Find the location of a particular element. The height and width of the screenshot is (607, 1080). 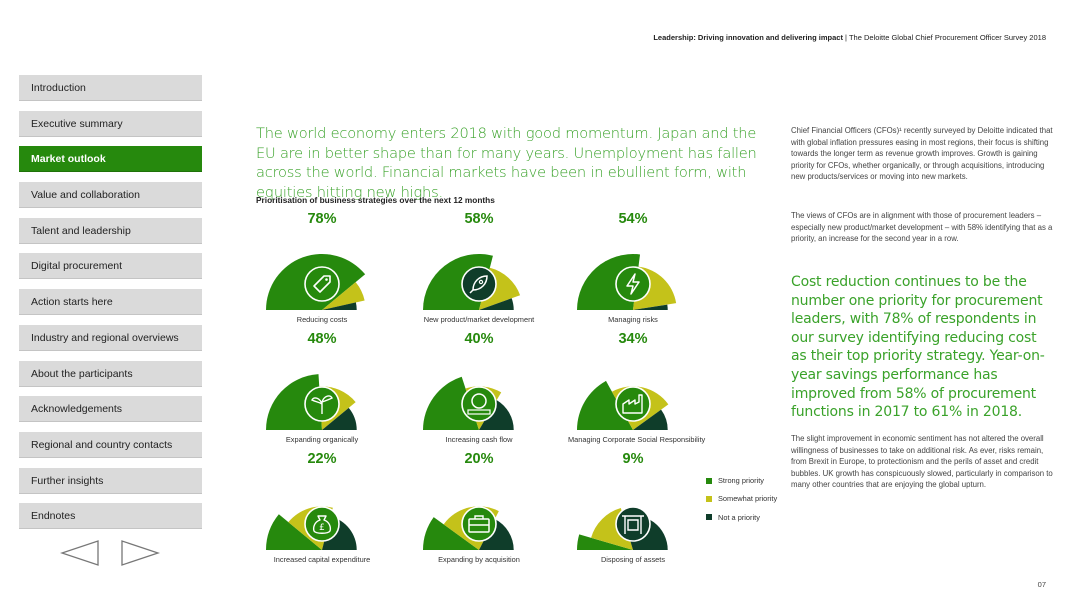

sidebar-item-market-outlook: Market outlook is located at coordinates (110, 159).